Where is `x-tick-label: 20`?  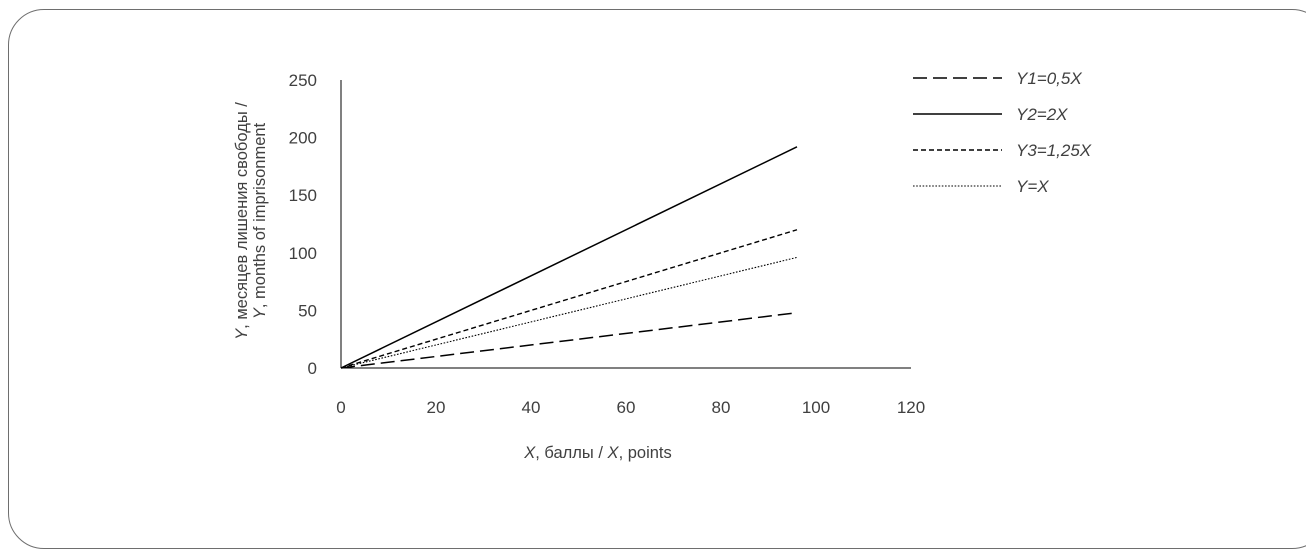 x-tick-label: 20 is located at coordinates (436, 407).